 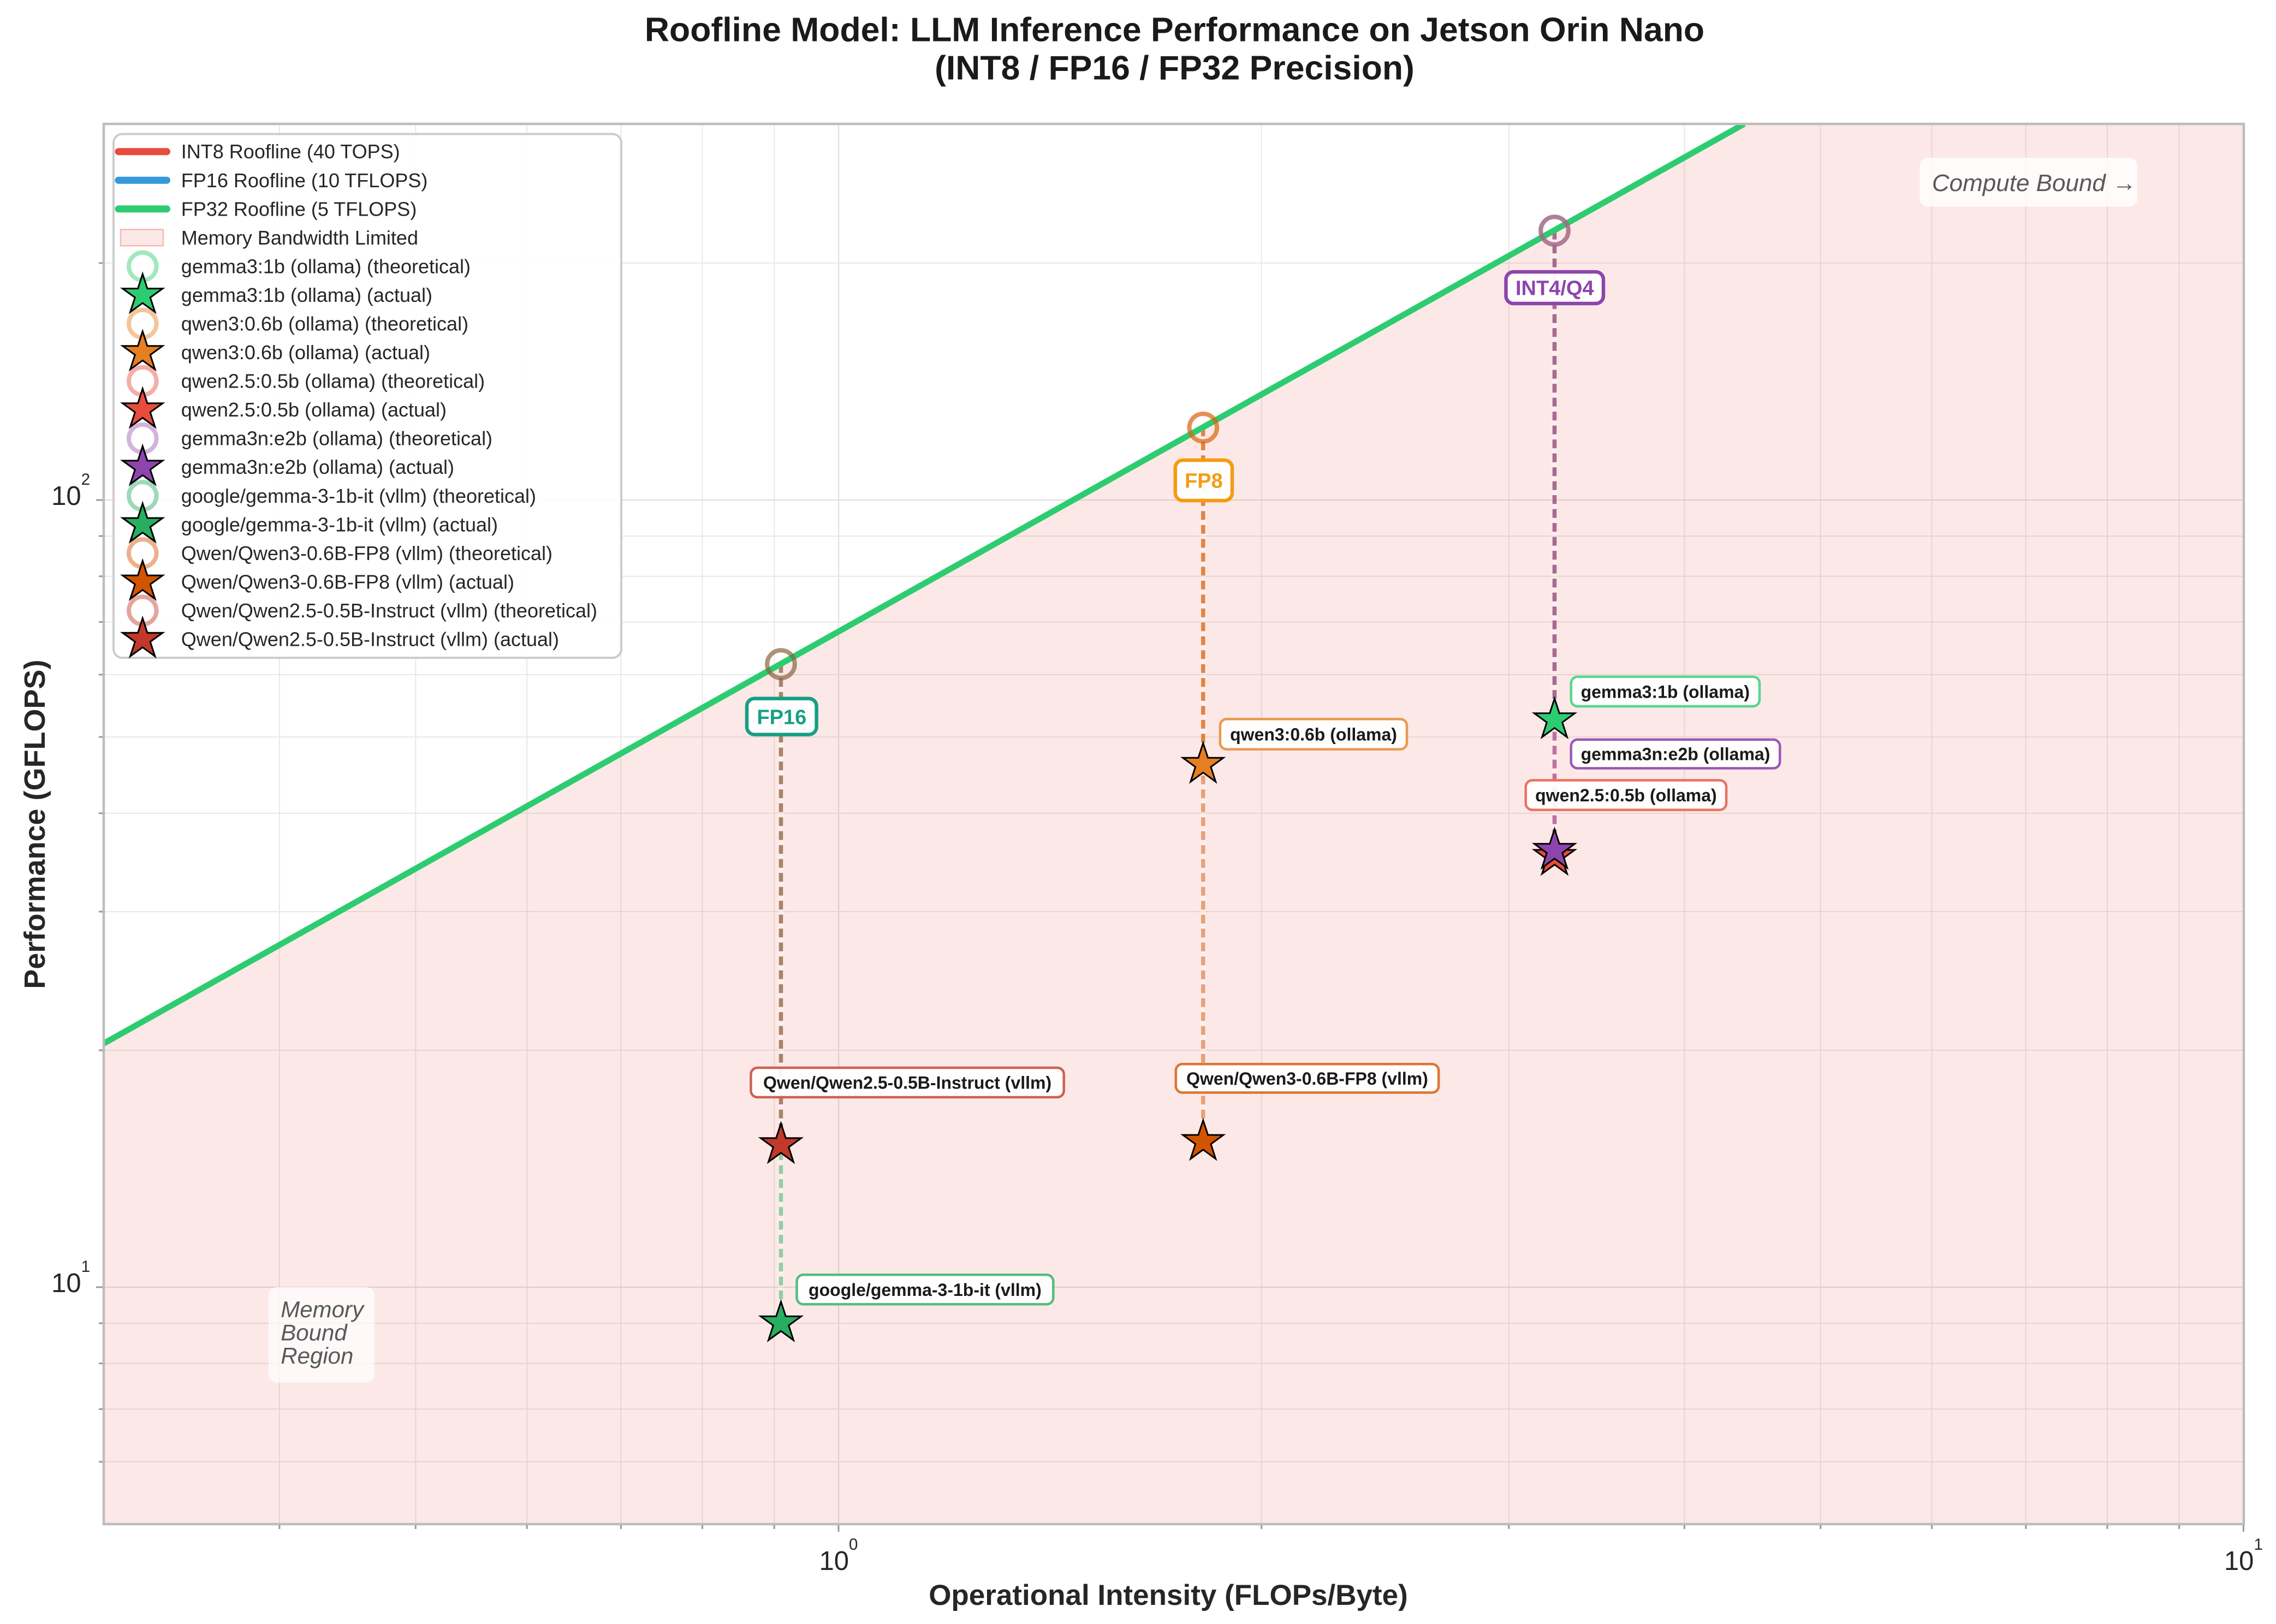 What do you see at coordinates (366, 553) in the screenshot?
I see `svg-text:Qwen/Qwen3-0.6B-FP8 (vllm) (th: Qwen/Qwen3-0.6B-FP8 (vllm) (theoretical)` at bounding box center [366, 553].